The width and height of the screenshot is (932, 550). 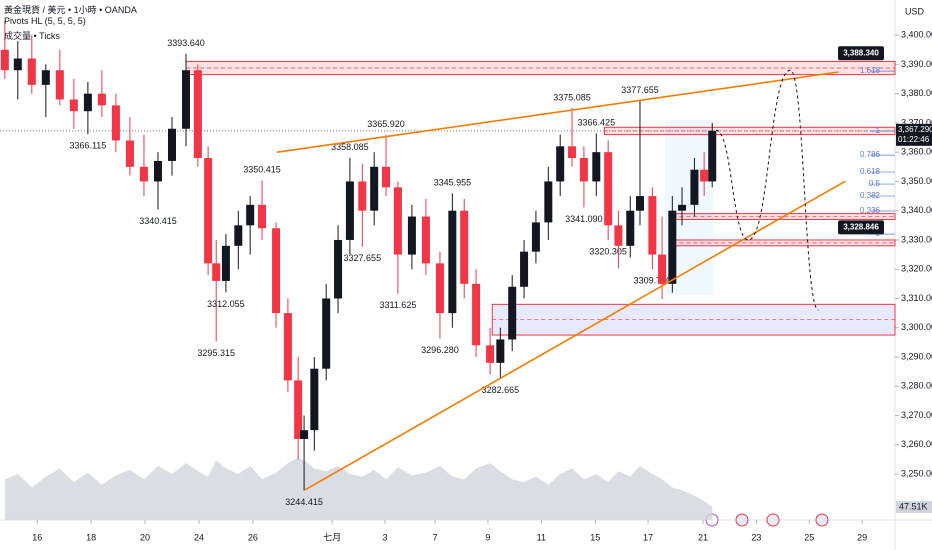 I want to click on y-tick-label: 3,270.000, so click(x=916, y=415).